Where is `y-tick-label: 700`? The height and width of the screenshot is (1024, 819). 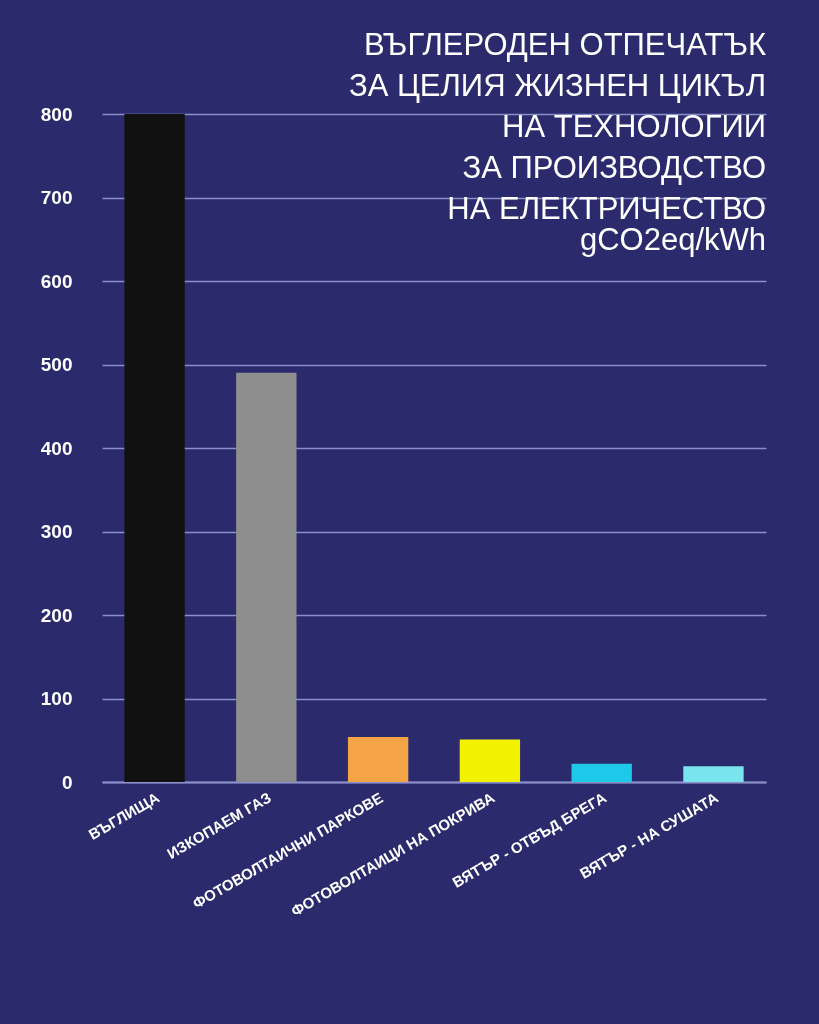
y-tick-label: 700 is located at coordinates (56, 197).